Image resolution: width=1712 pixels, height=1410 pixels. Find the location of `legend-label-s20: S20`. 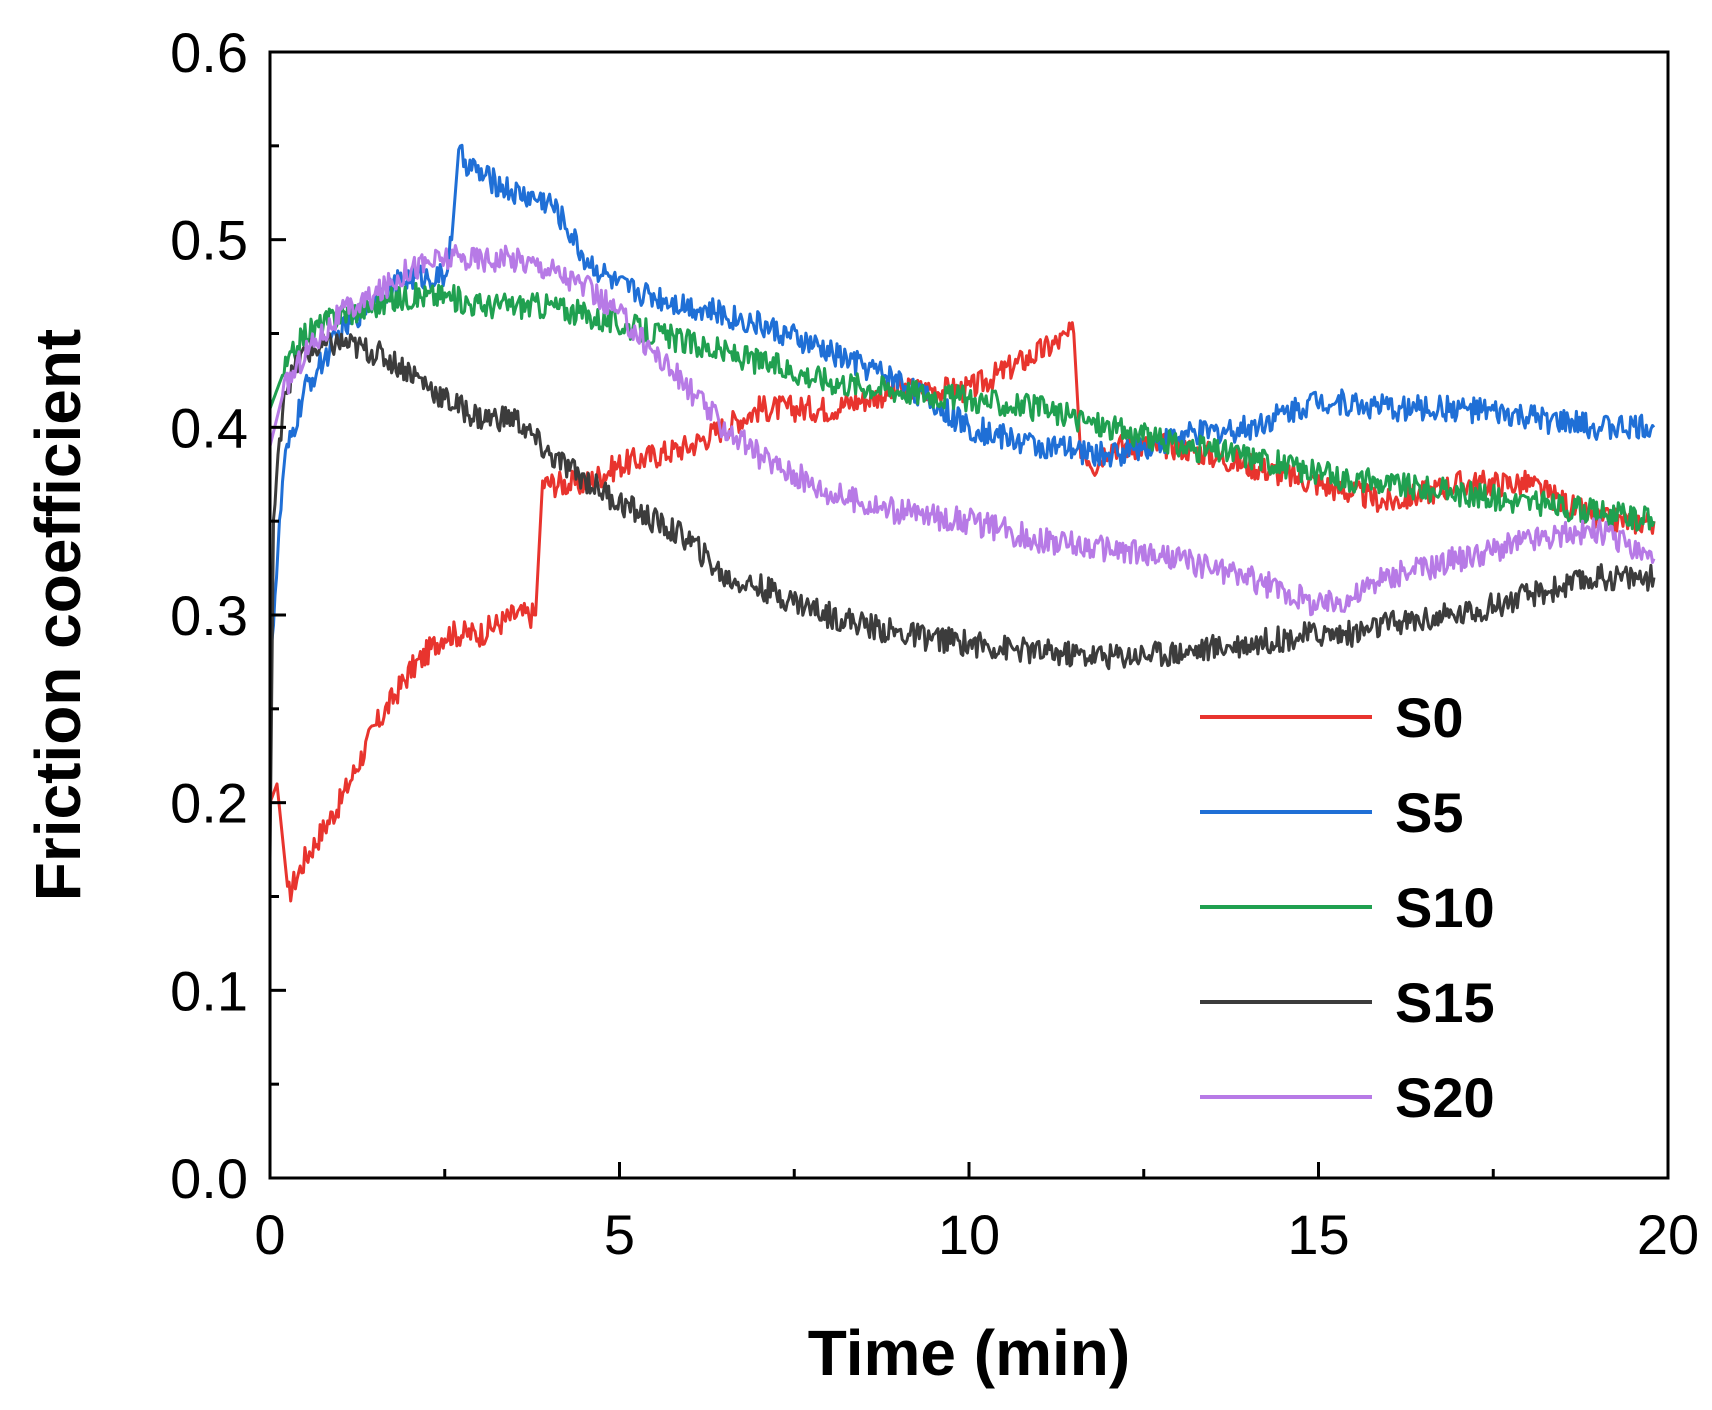

legend-label-s20: S20 is located at coordinates (1445, 1097).